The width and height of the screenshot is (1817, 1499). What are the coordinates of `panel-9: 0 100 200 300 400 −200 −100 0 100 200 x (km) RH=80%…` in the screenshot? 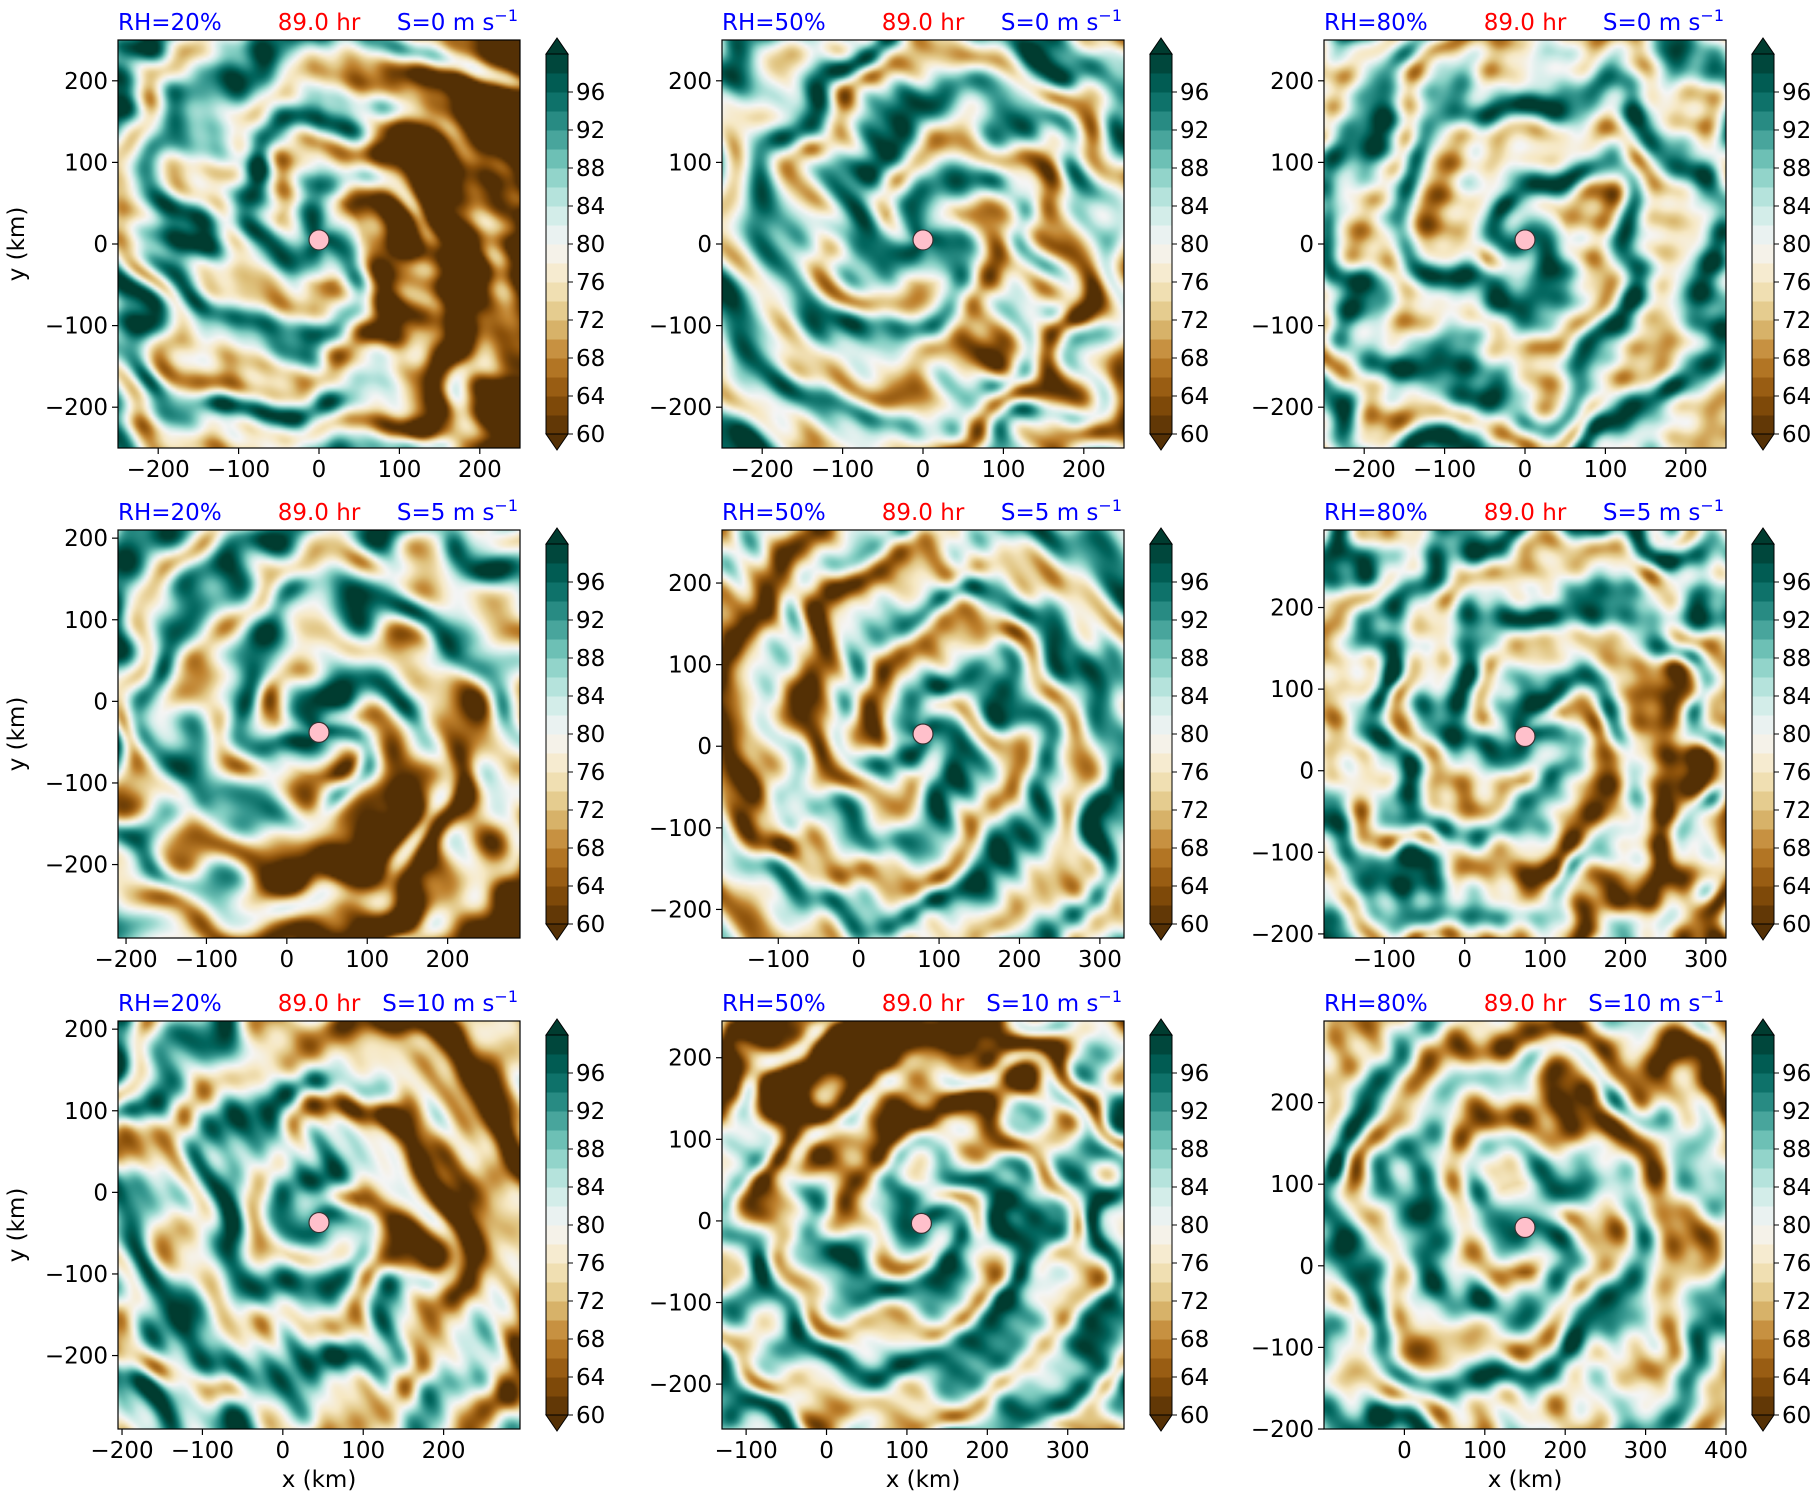 It's located at (1531, 1240).